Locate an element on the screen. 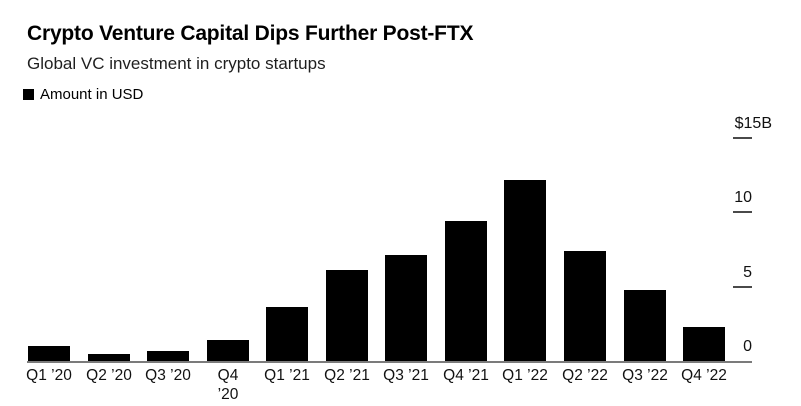 The height and width of the screenshot is (406, 801). x-axis-label: Q3 ’22 is located at coordinates (645, 375).